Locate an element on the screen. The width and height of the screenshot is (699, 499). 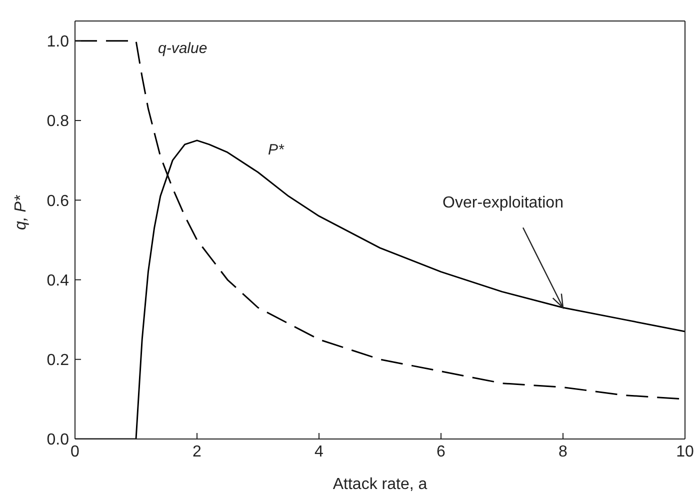
series-label: P* is located at coordinates (277, 149).